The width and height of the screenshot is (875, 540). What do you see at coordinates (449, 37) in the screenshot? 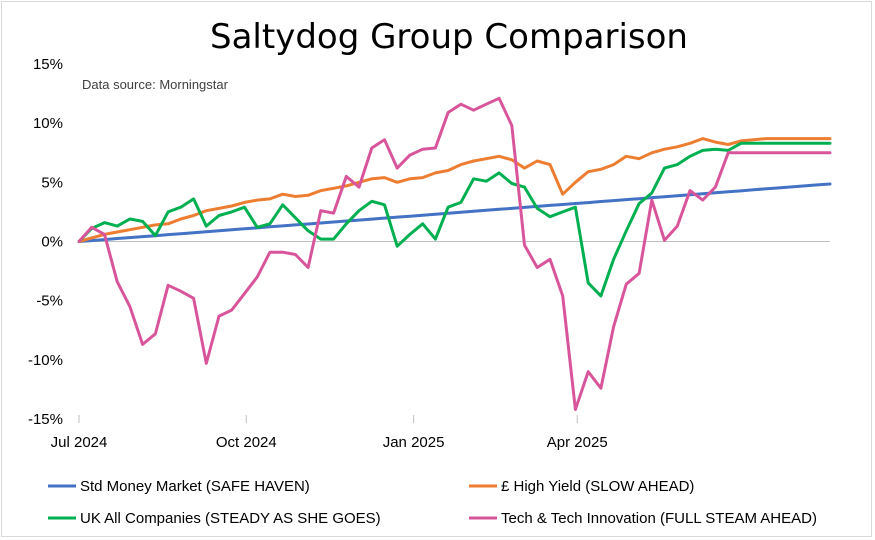
I see `chart-title: Saltydog Group Comparison` at bounding box center [449, 37].